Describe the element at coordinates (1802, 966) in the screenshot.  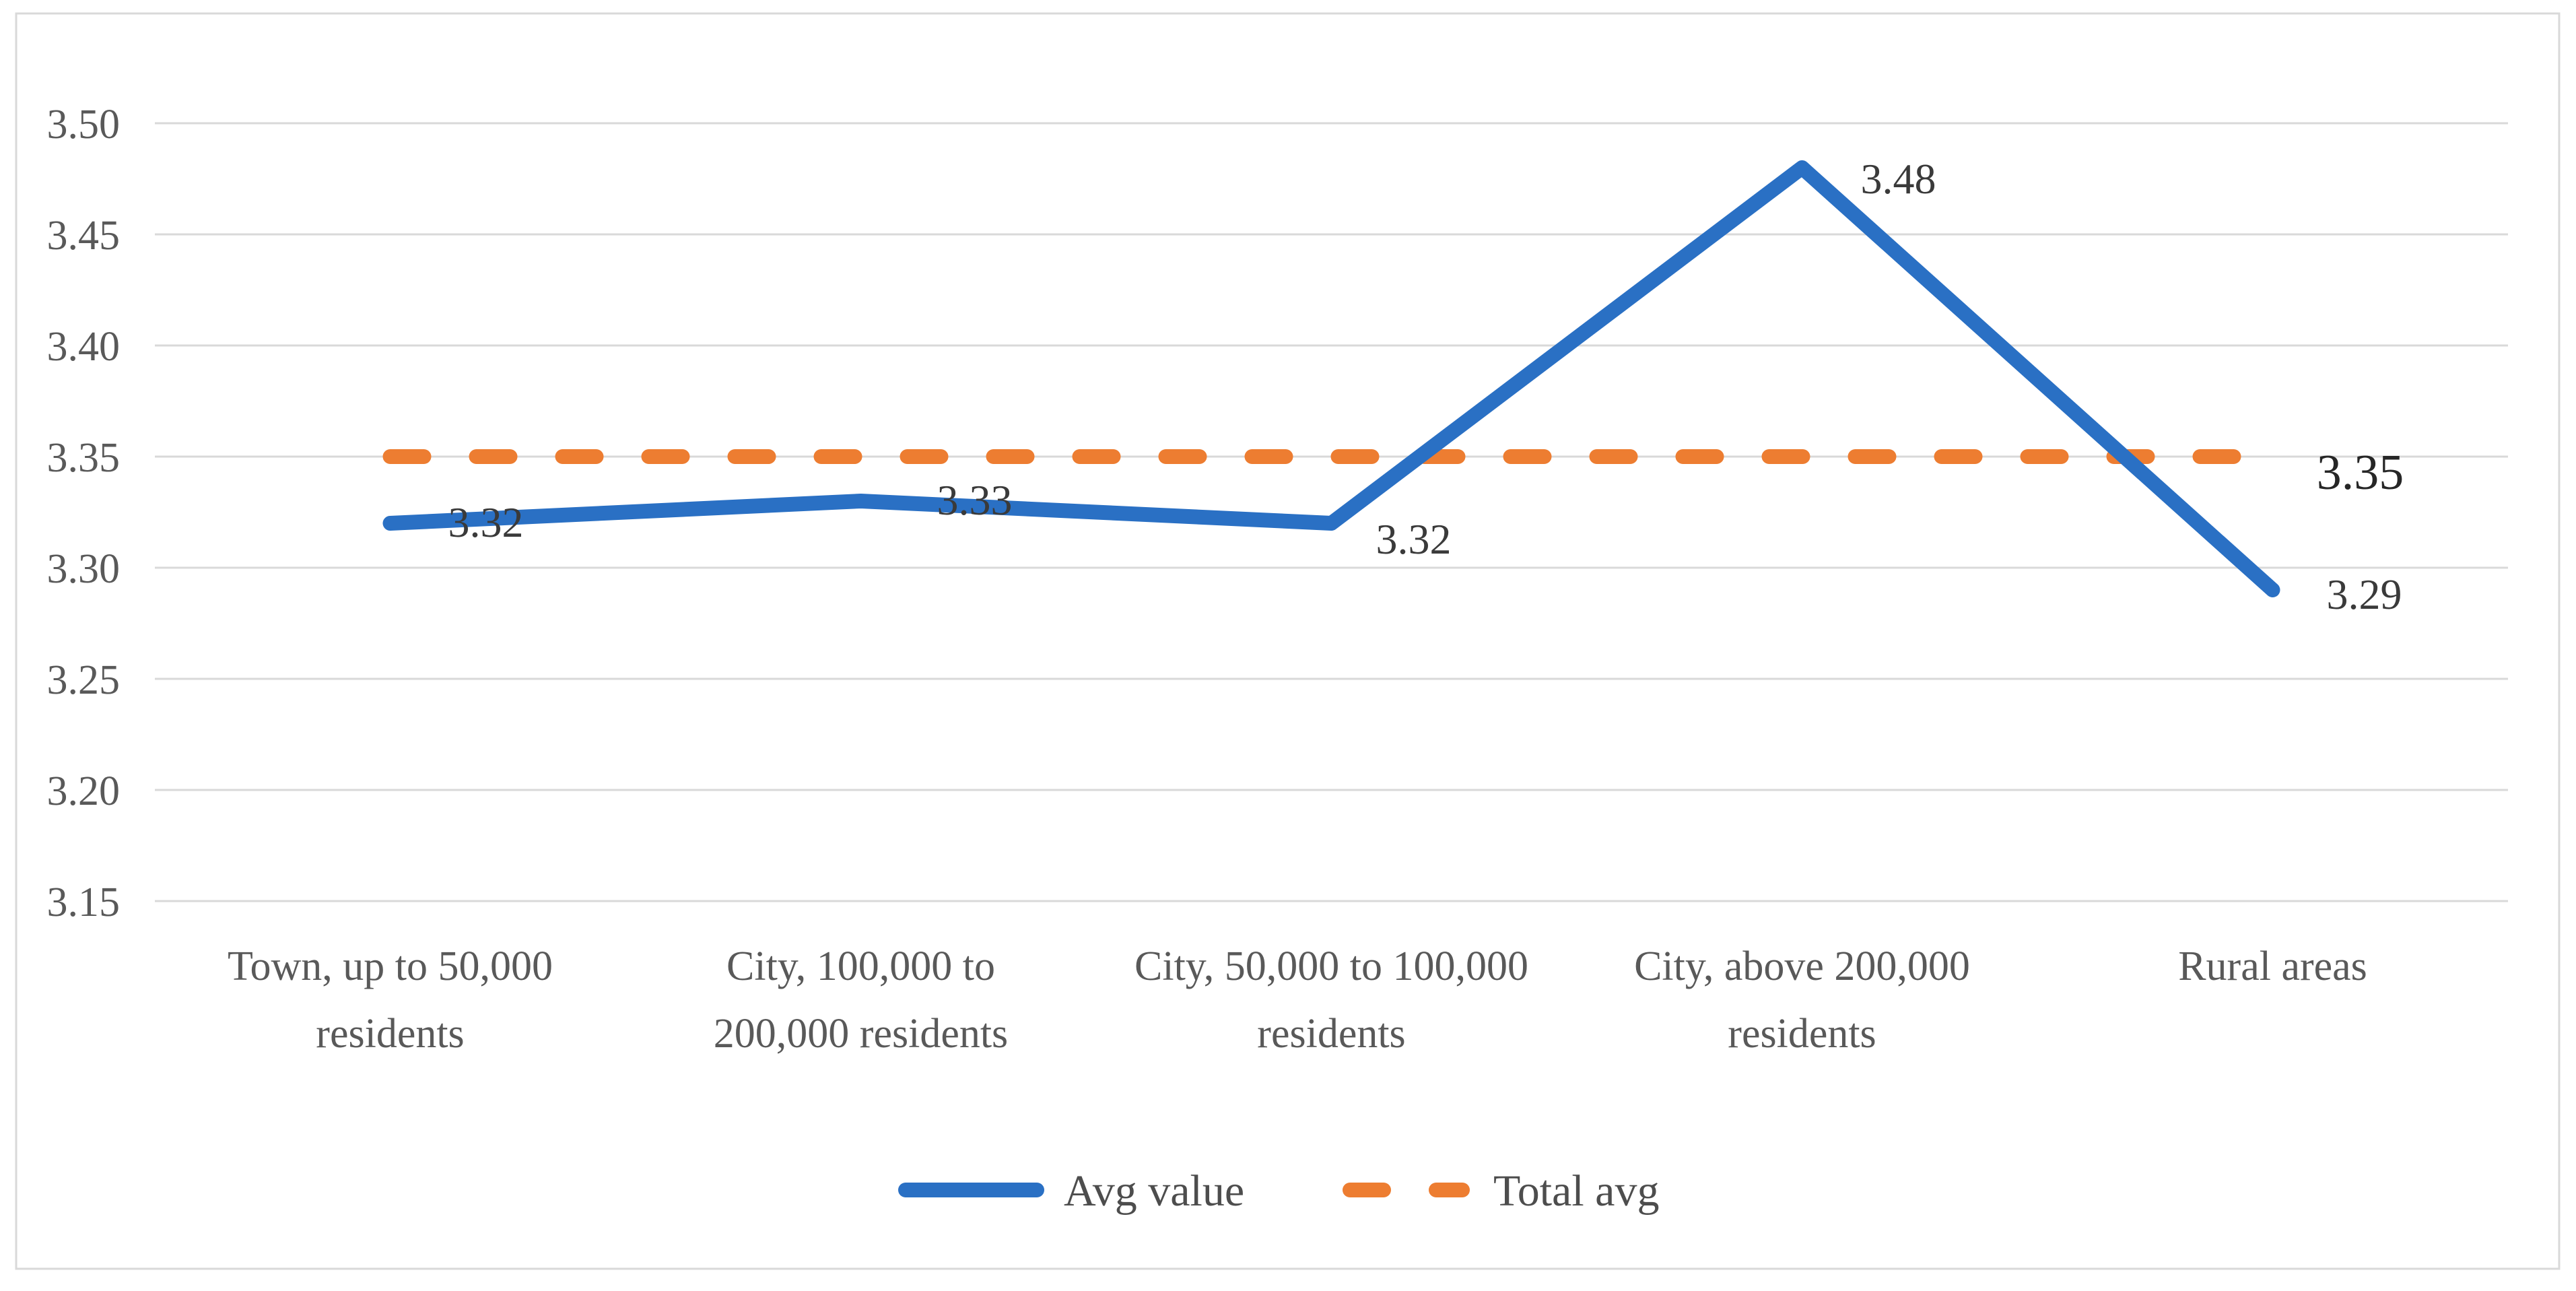
I see `x-axis-category-label-line: City, above 200,000` at that location.